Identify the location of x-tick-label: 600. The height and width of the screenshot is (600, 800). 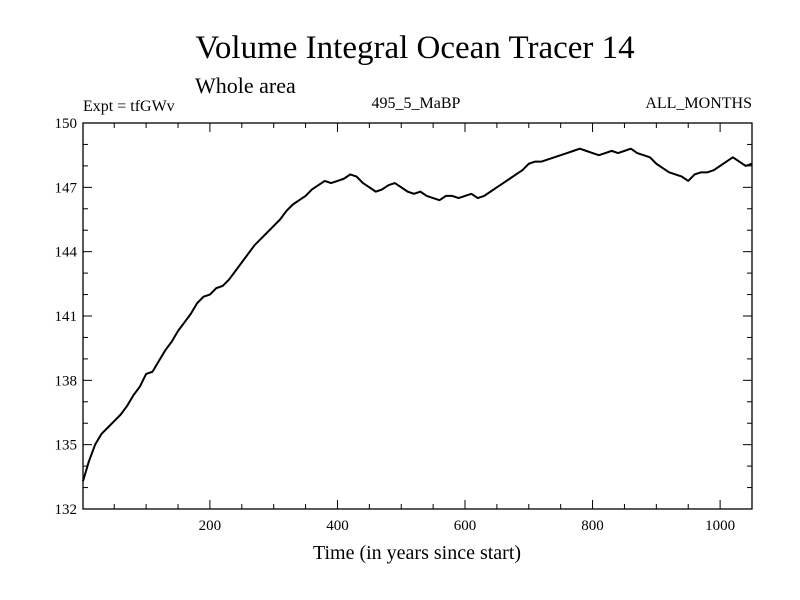
(465, 526).